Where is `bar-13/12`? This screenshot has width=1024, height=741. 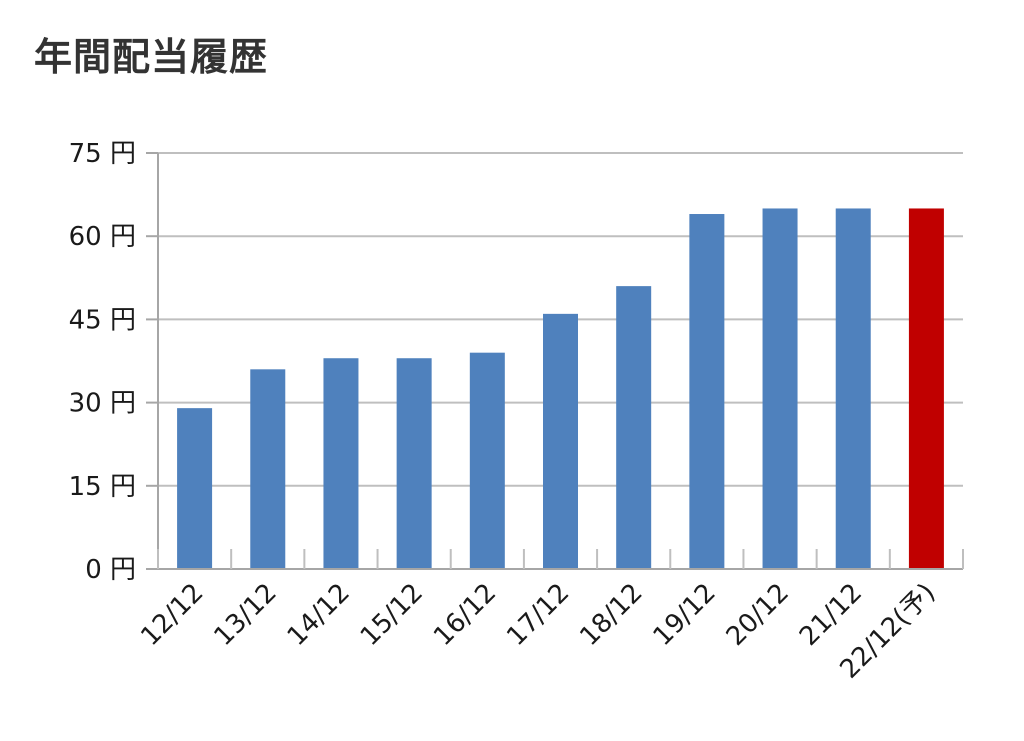
bar-13/12 is located at coordinates (268, 469).